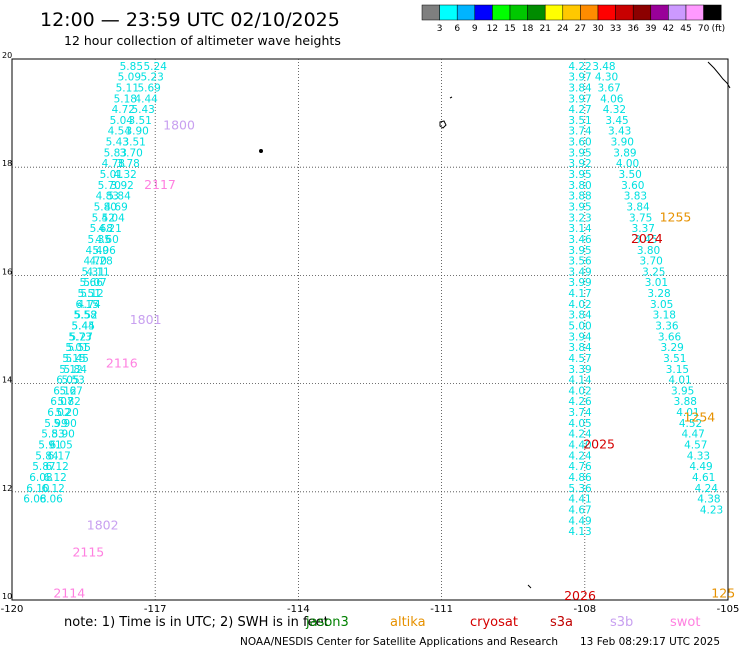 This screenshot has width=740, height=654. Describe the element at coordinates (179, 124) in the screenshot. I see `pass-time-label: 1800` at that location.